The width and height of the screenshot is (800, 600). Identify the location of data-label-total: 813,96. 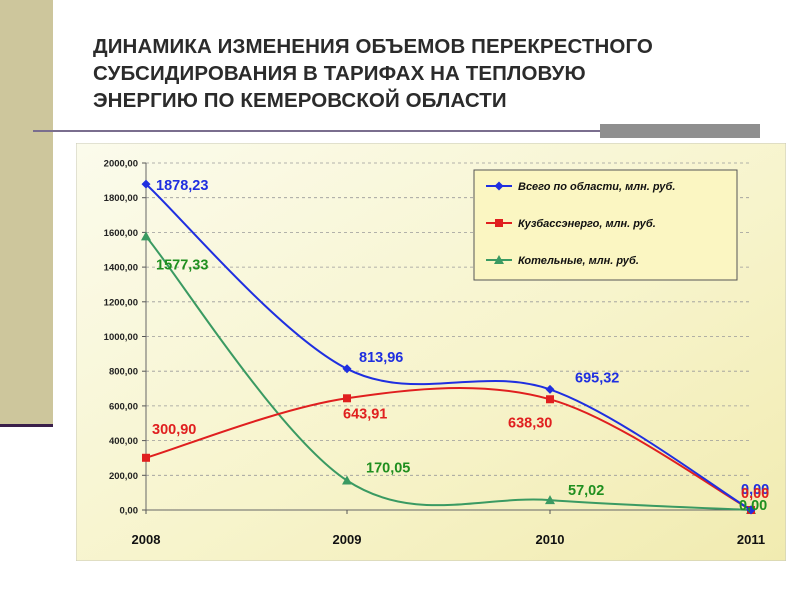
(381, 358).